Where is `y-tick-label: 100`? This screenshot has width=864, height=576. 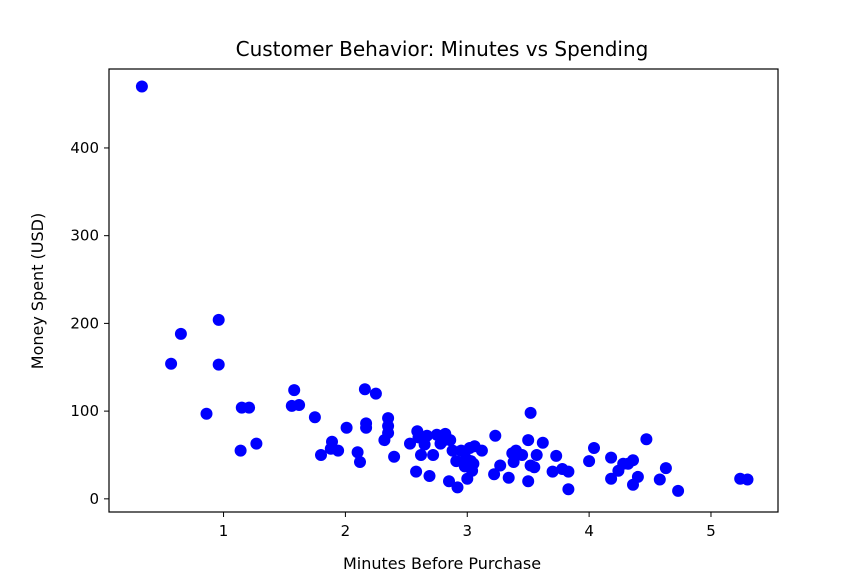 y-tick-label: 100 is located at coordinates (84, 411).